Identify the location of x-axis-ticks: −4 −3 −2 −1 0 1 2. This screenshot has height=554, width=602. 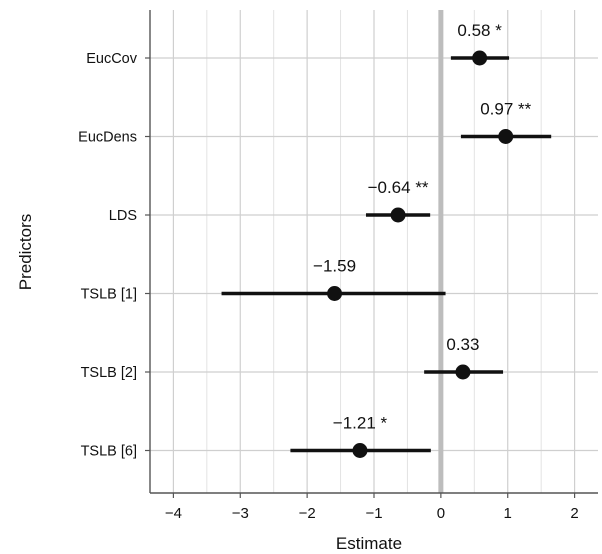
(372, 507).